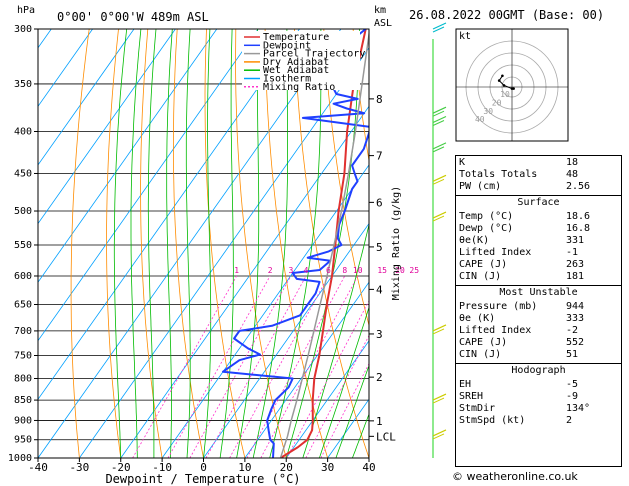 The image size is (629, 486). I want to click on km-tick-label: 7, so click(379, 156).